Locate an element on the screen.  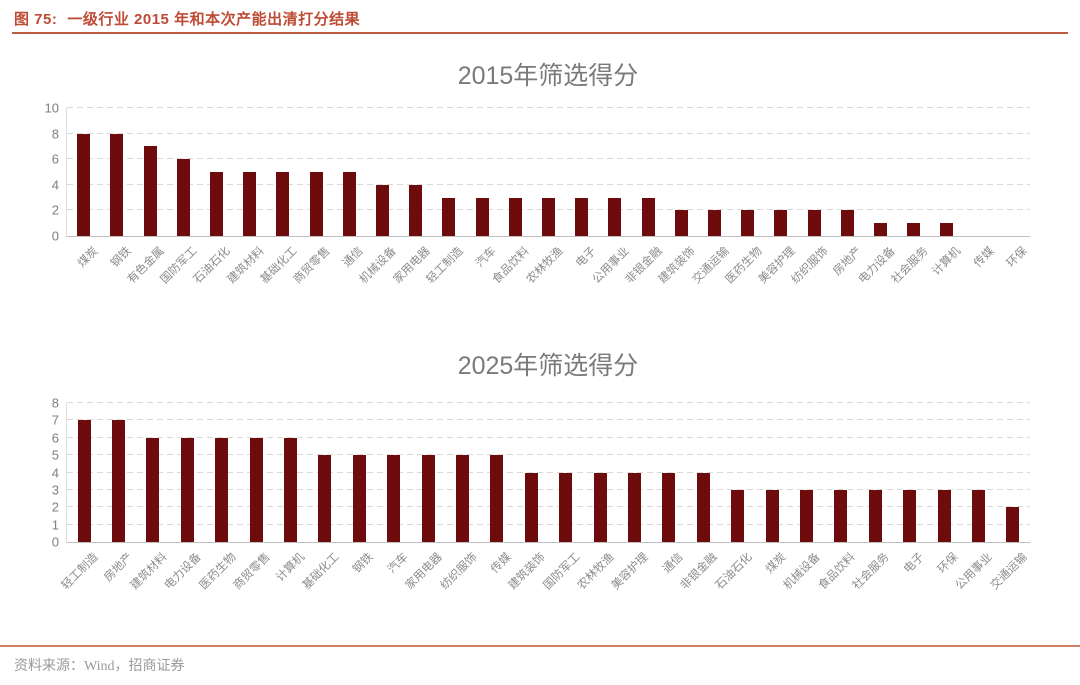
bar-传媒 is located at coordinates (497, 498).